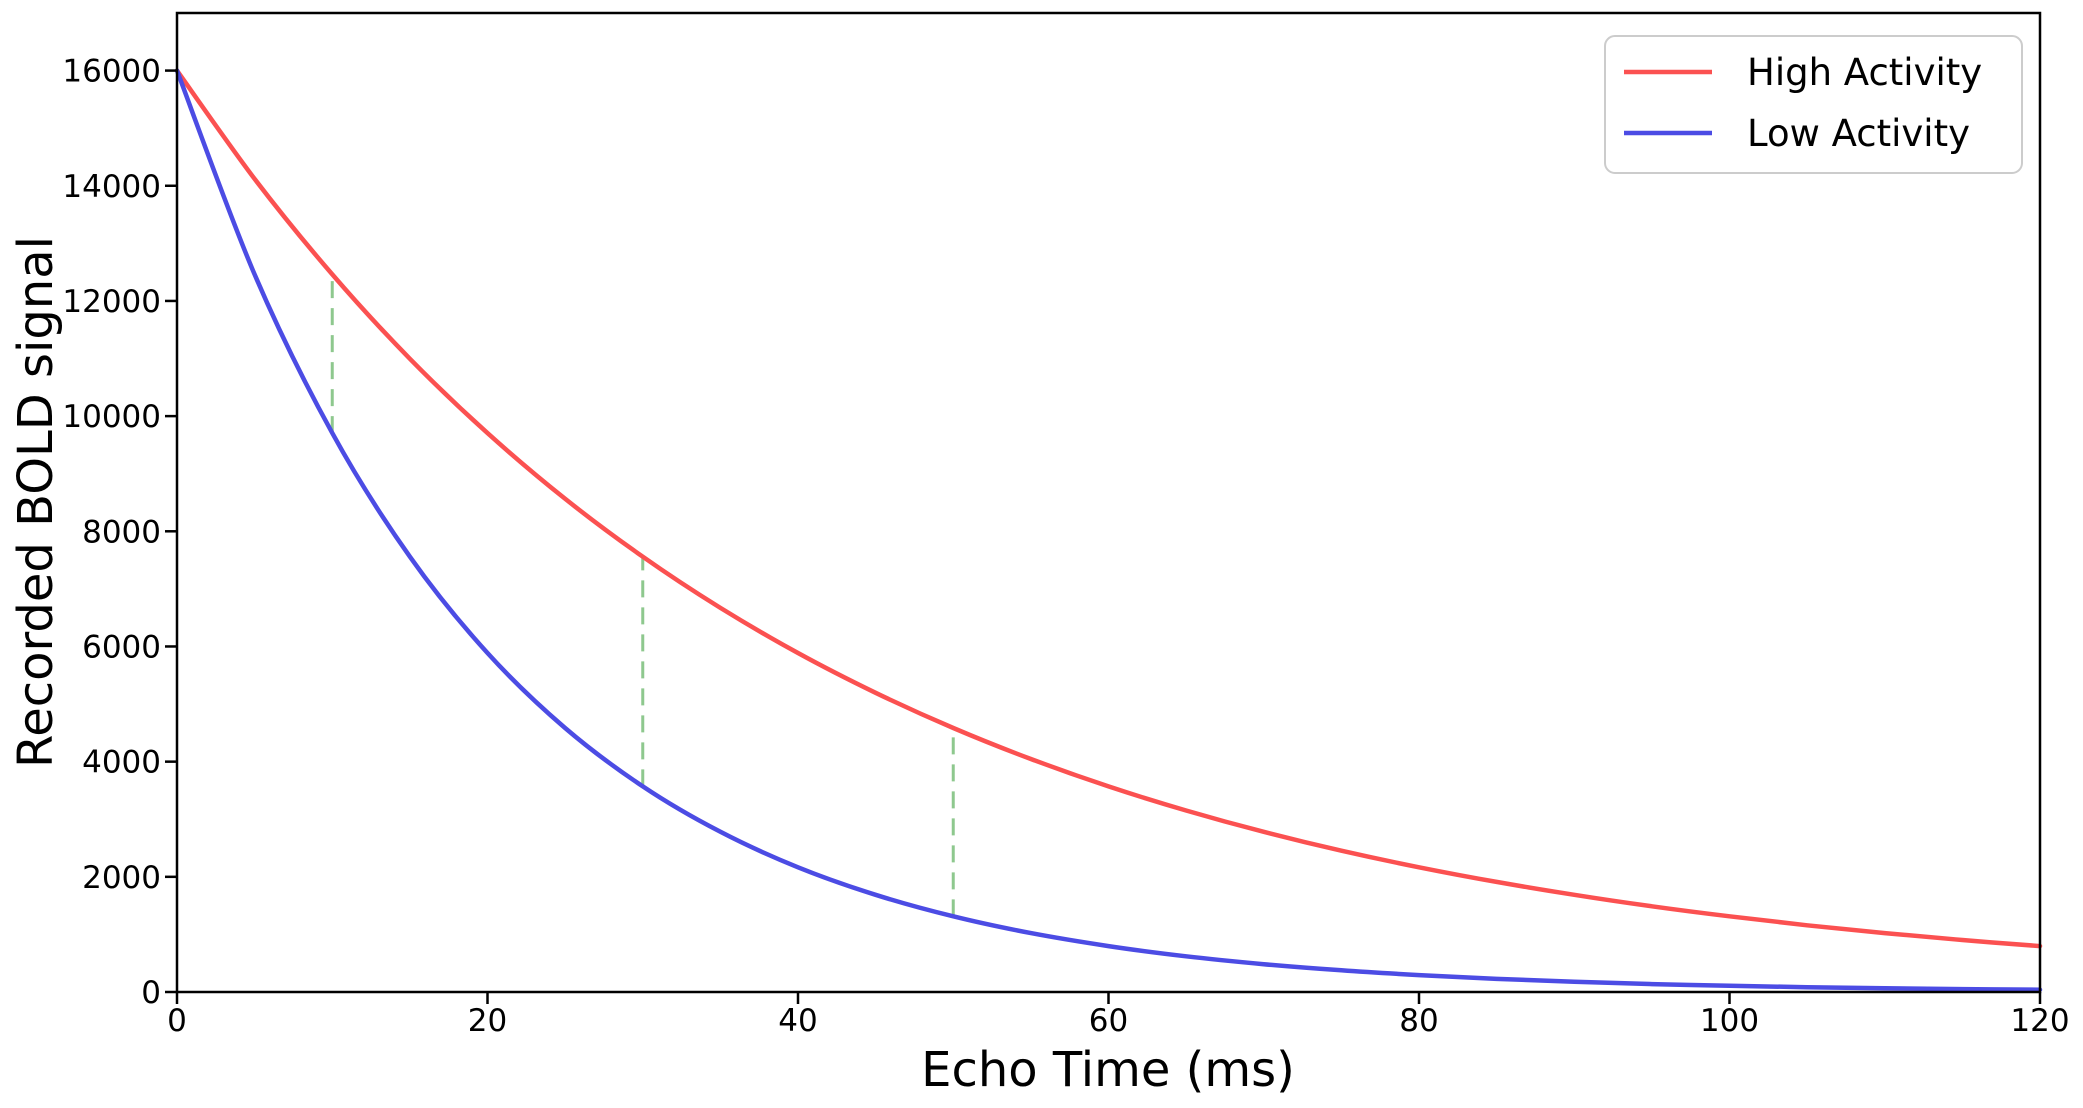 The height and width of the screenshot is (1108, 2083). Describe the element at coordinates (797, 1021) in the screenshot. I see `x-tick-label: 40` at that location.